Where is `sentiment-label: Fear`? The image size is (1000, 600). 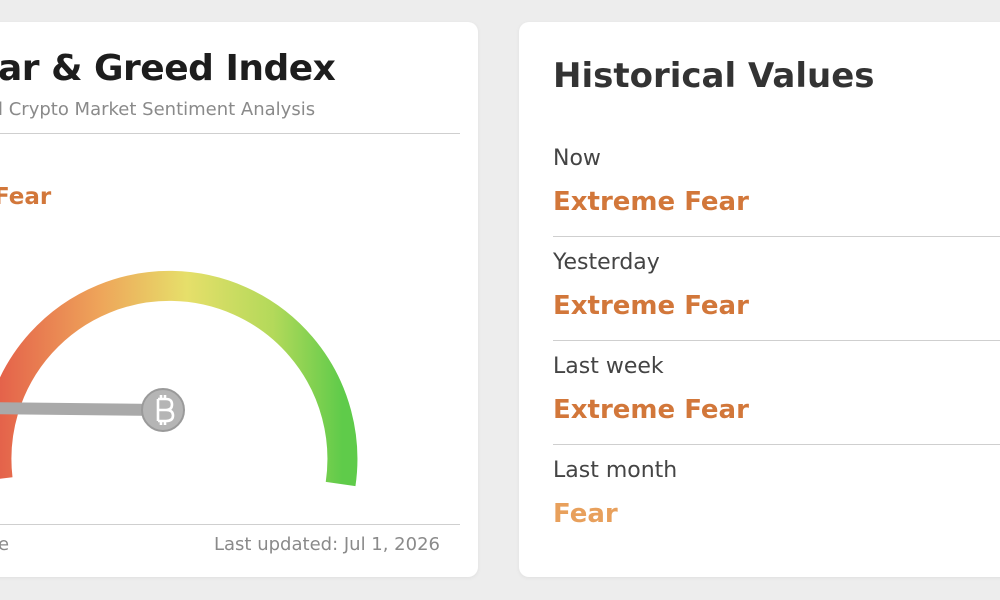 sentiment-label: Fear is located at coordinates (26, 197).